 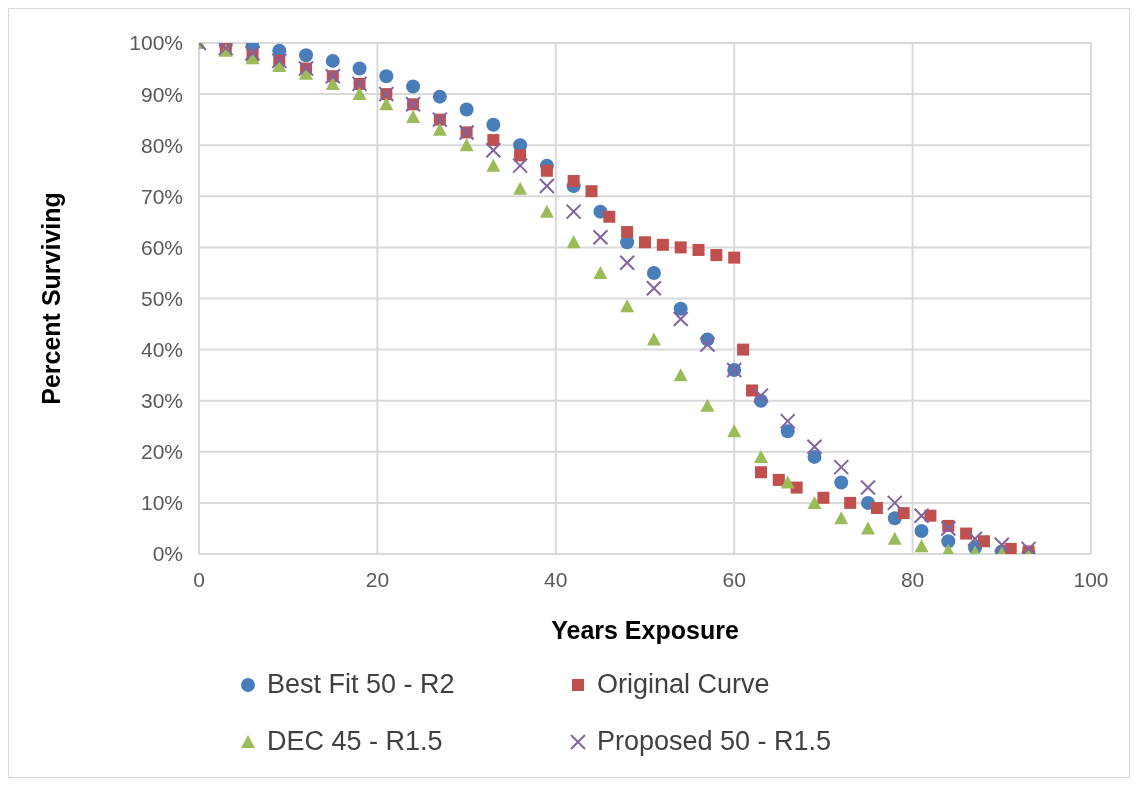 I want to click on y-tick-label: 90%, so click(x=161, y=94).